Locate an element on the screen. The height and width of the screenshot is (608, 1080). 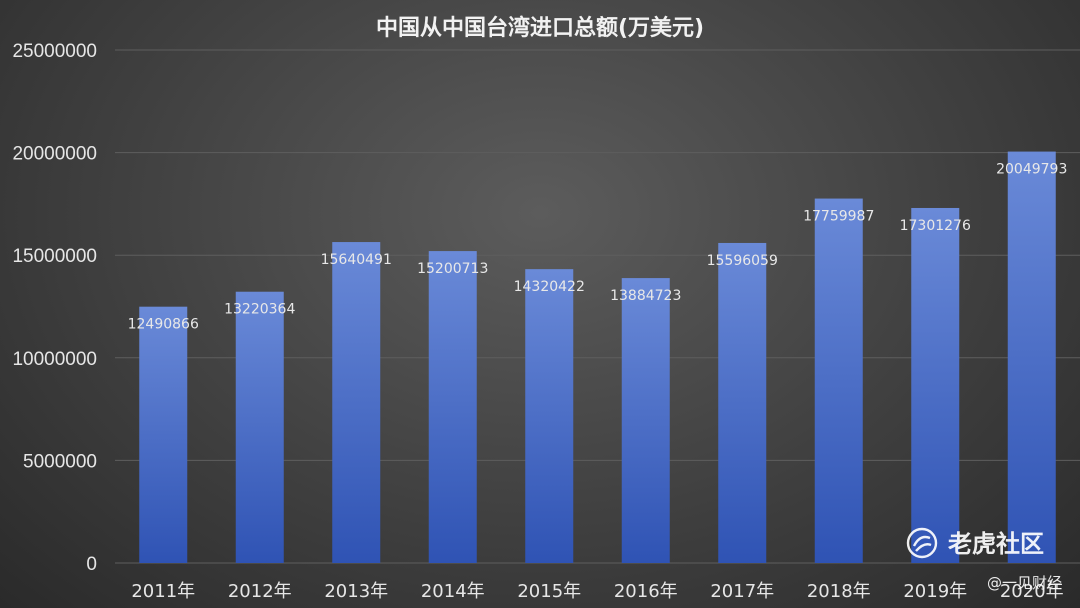
y-axis: 0 5000000 10000000 15000000 20000000 25000000 is located at coordinates (54, 308).